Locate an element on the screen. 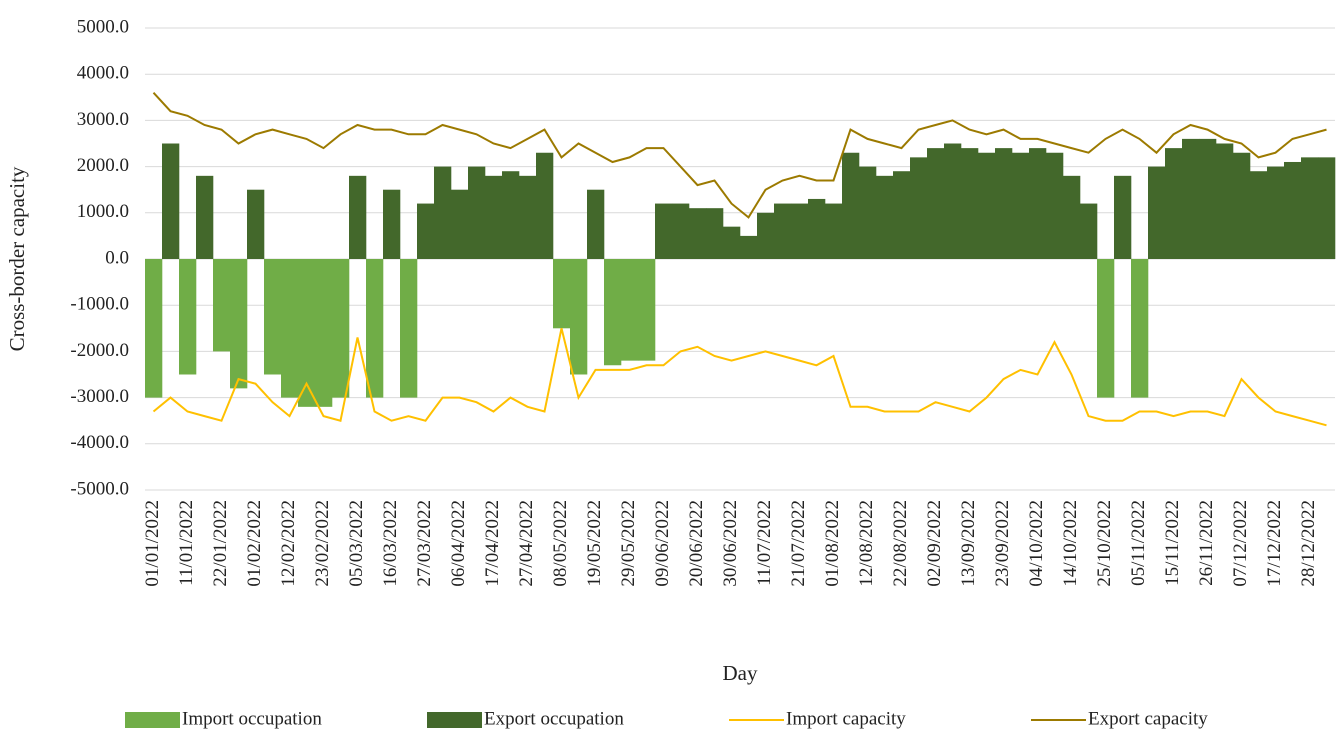 The height and width of the screenshot is (736, 1337). y-tick-label: 3000.0 is located at coordinates (103, 119).